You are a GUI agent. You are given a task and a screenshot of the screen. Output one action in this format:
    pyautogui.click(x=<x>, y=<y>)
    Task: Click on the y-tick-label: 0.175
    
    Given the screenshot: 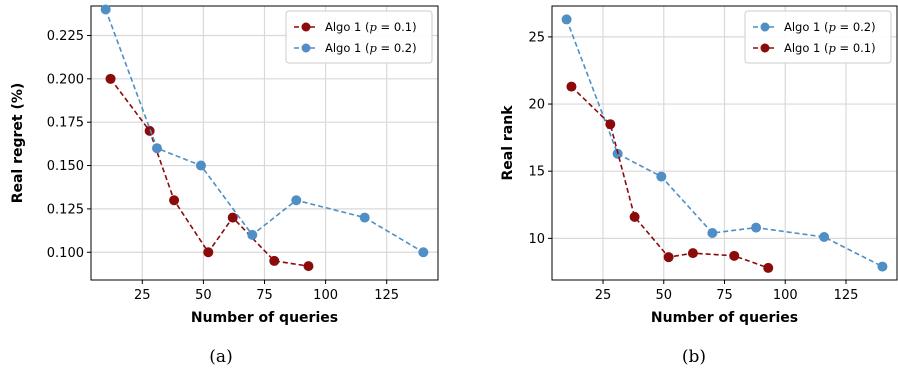 What is the action you would take?
    pyautogui.click(x=65, y=123)
    